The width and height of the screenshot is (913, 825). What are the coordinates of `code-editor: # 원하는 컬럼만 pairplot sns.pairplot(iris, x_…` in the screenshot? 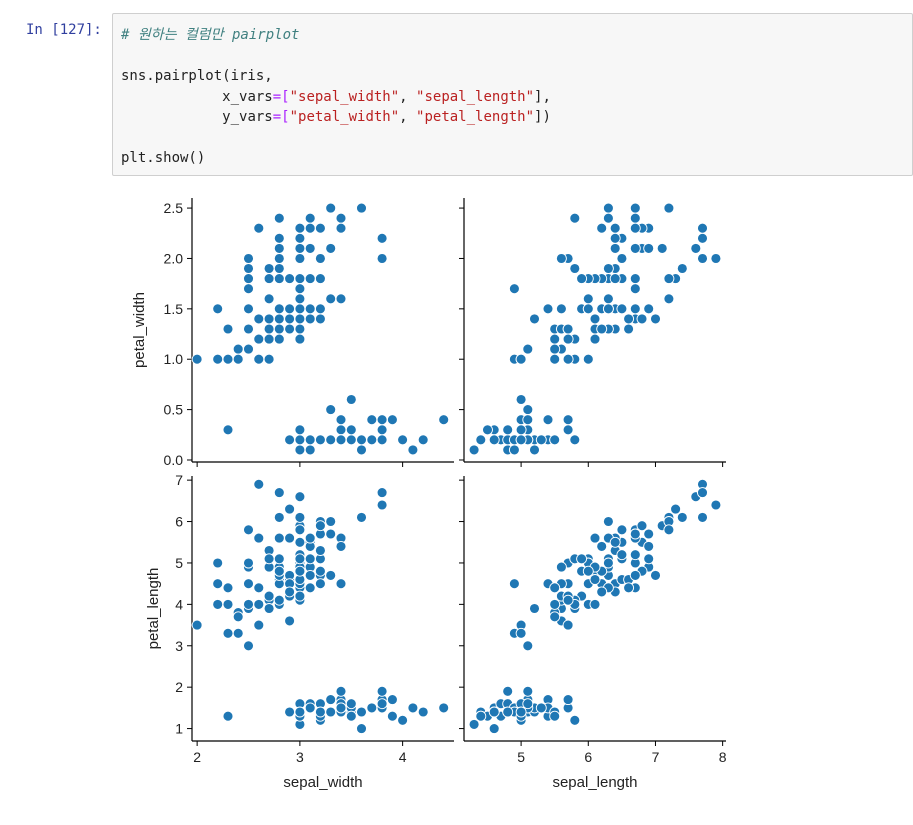 It's located at (336, 97).